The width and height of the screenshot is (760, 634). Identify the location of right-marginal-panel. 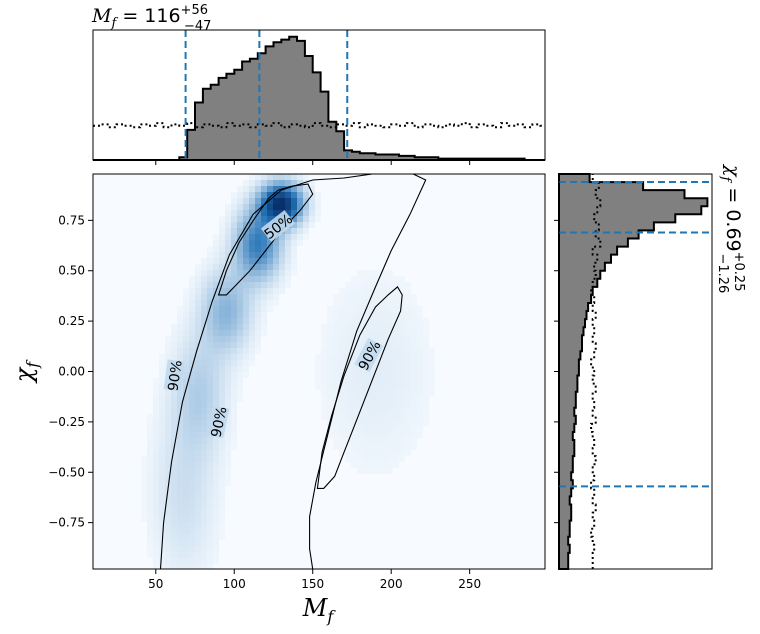
(633, 371).